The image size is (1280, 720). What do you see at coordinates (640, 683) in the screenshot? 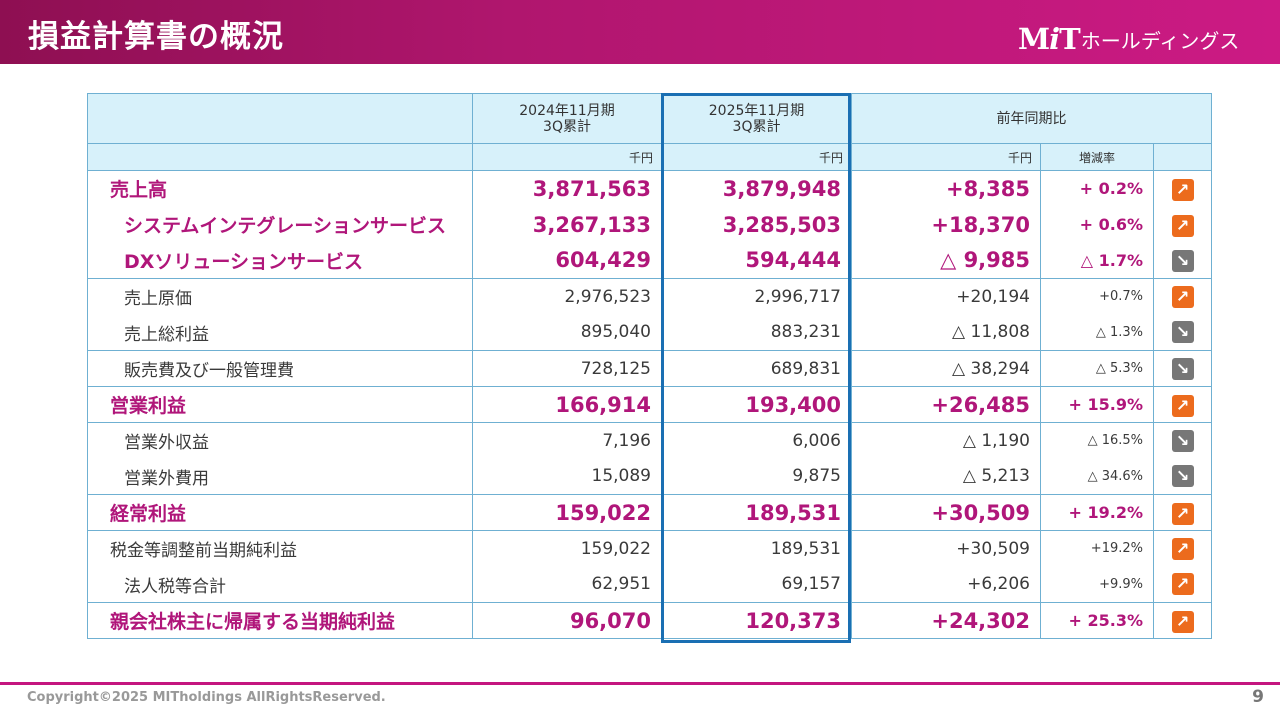
I see `footer-divider` at bounding box center [640, 683].